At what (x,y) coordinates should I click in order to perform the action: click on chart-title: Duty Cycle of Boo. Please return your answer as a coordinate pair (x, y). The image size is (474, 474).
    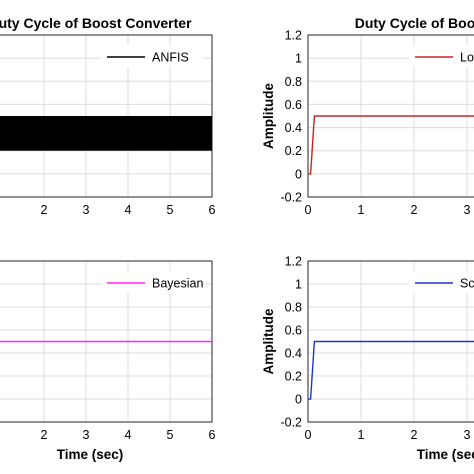
    Looking at the image, I should click on (414, 23).